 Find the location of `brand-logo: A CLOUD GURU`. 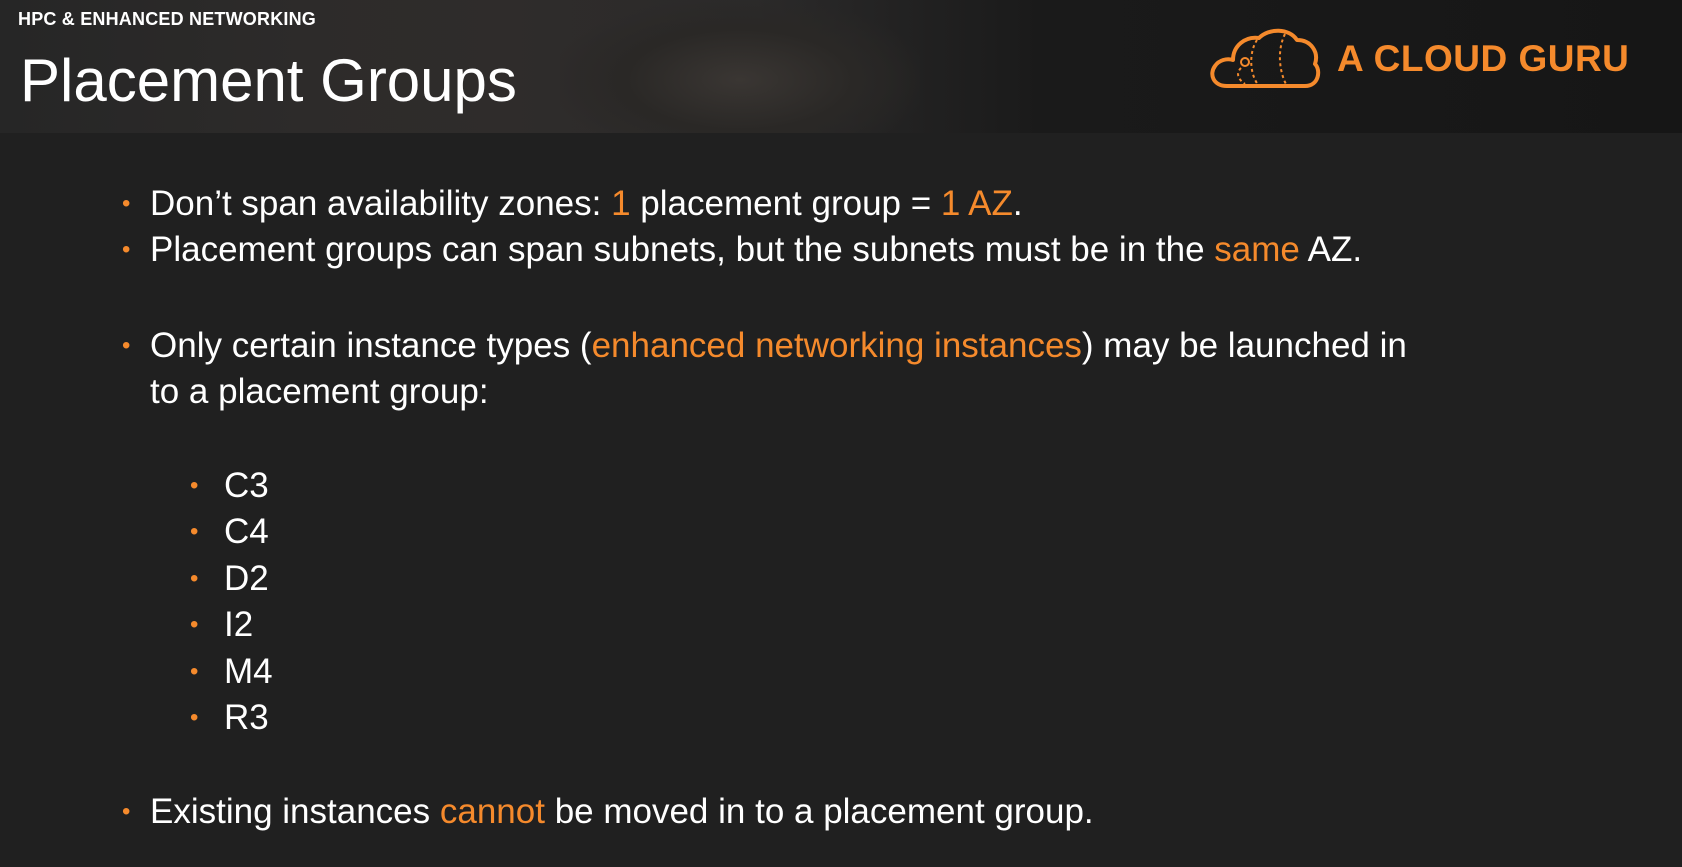

brand-logo: A CLOUD GURU is located at coordinates (1417, 59).